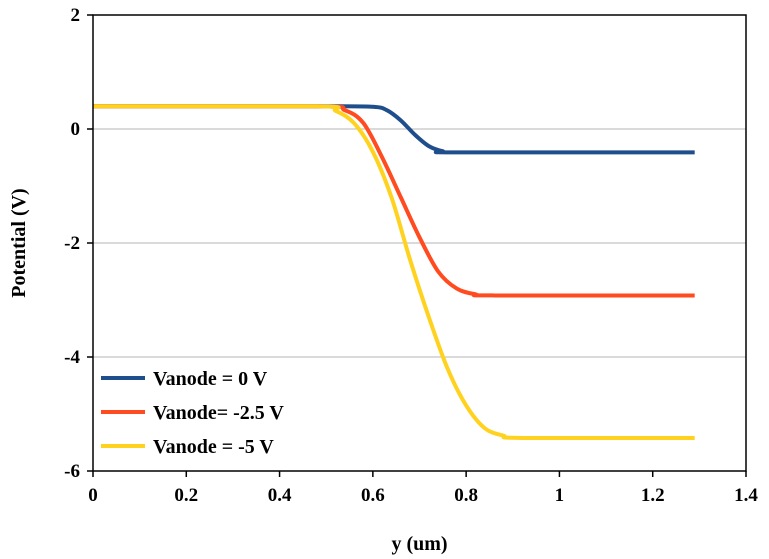 This screenshot has height=559, width=769. Describe the element at coordinates (560, 495) in the screenshot. I see `x-tick-label: 1` at that location.